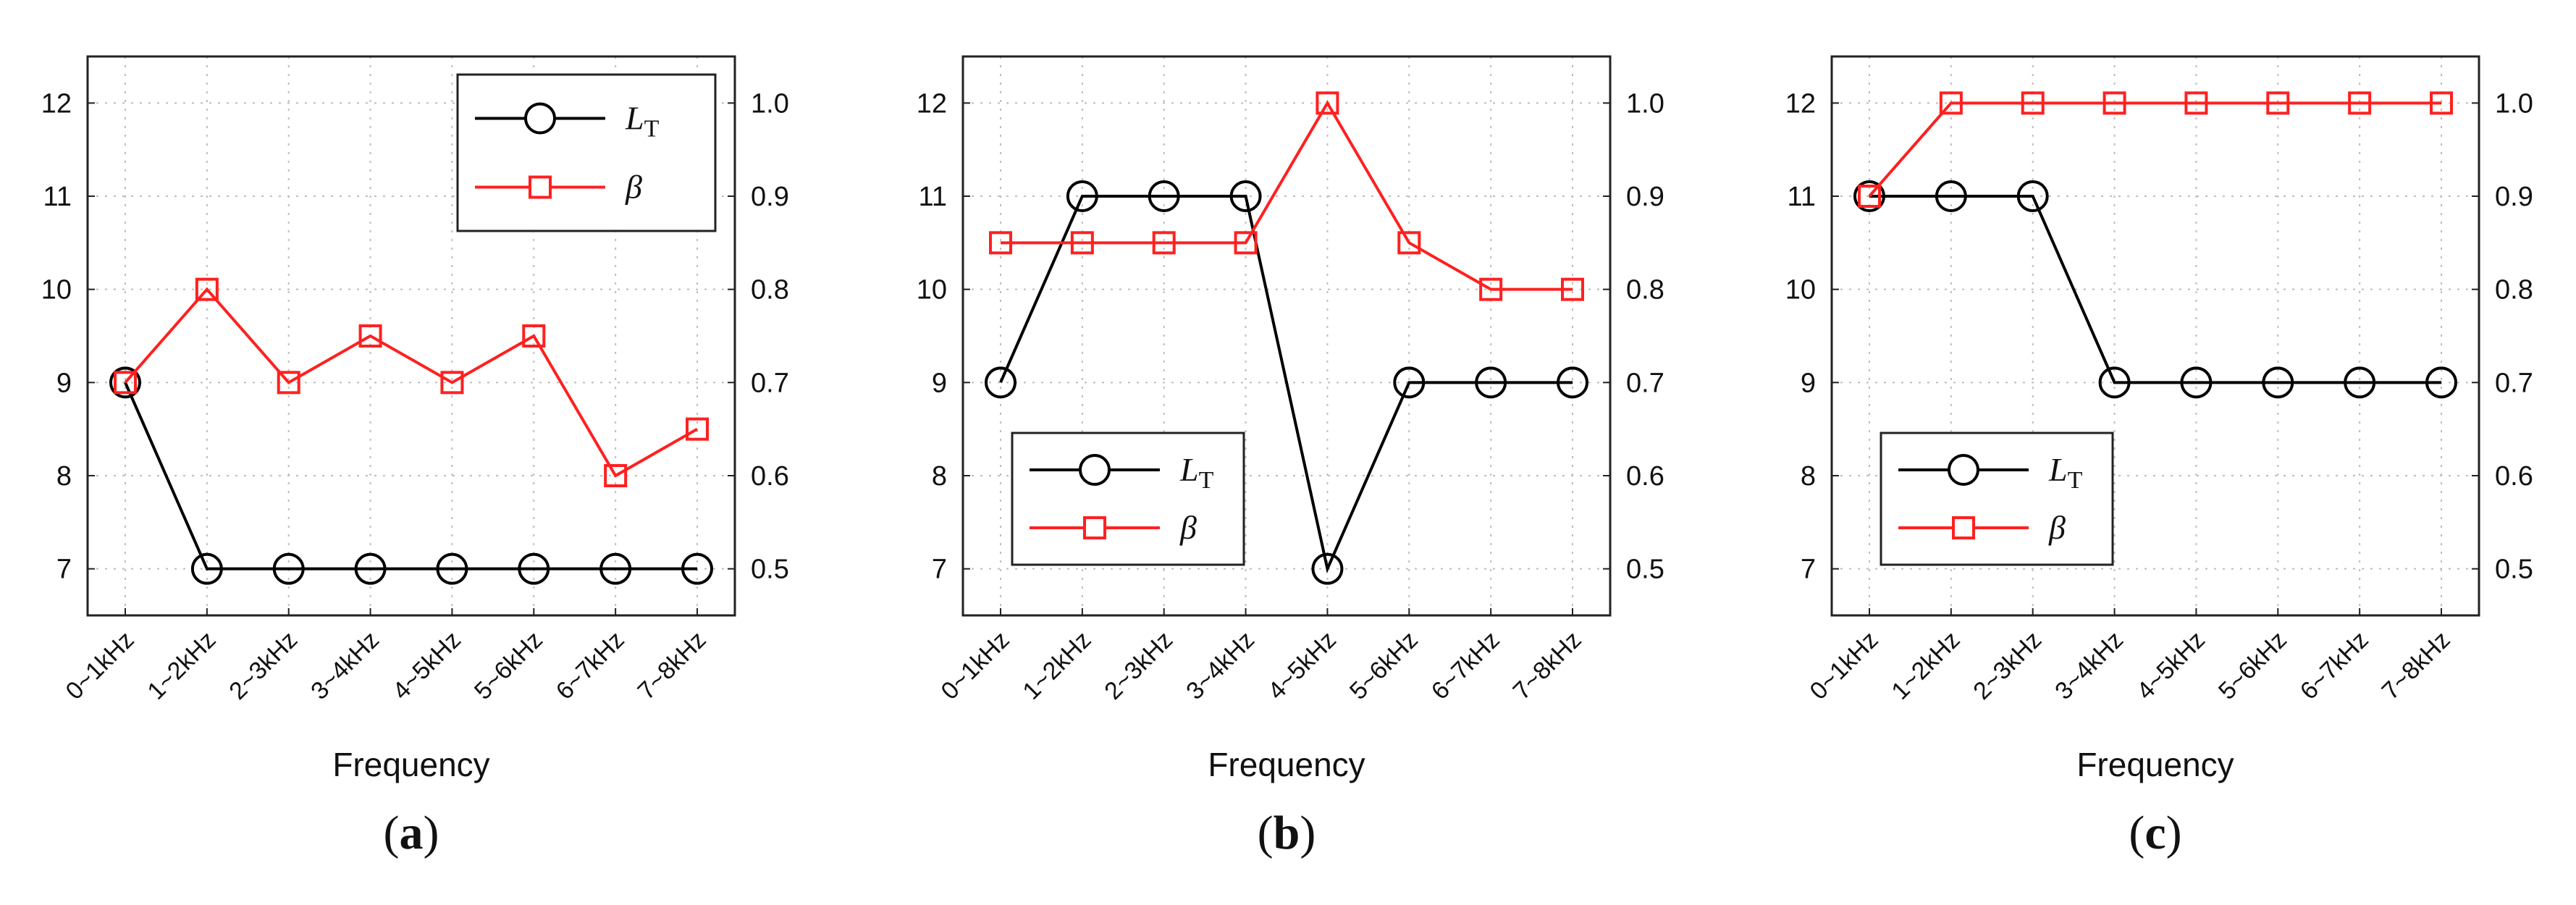 Image resolution: width=2576 pixels, height=905 pixels. Describe the element at coordinates (2334, 665) in the screenshot. I see `x-tick-label: 6~7kHz` at that location.